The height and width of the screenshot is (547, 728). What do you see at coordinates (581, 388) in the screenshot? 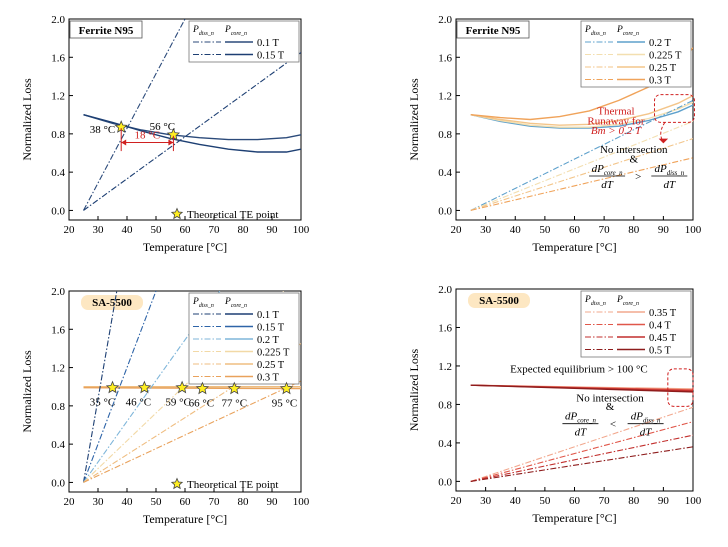
I see `series-core-05T` at bounding box center [581, 388].